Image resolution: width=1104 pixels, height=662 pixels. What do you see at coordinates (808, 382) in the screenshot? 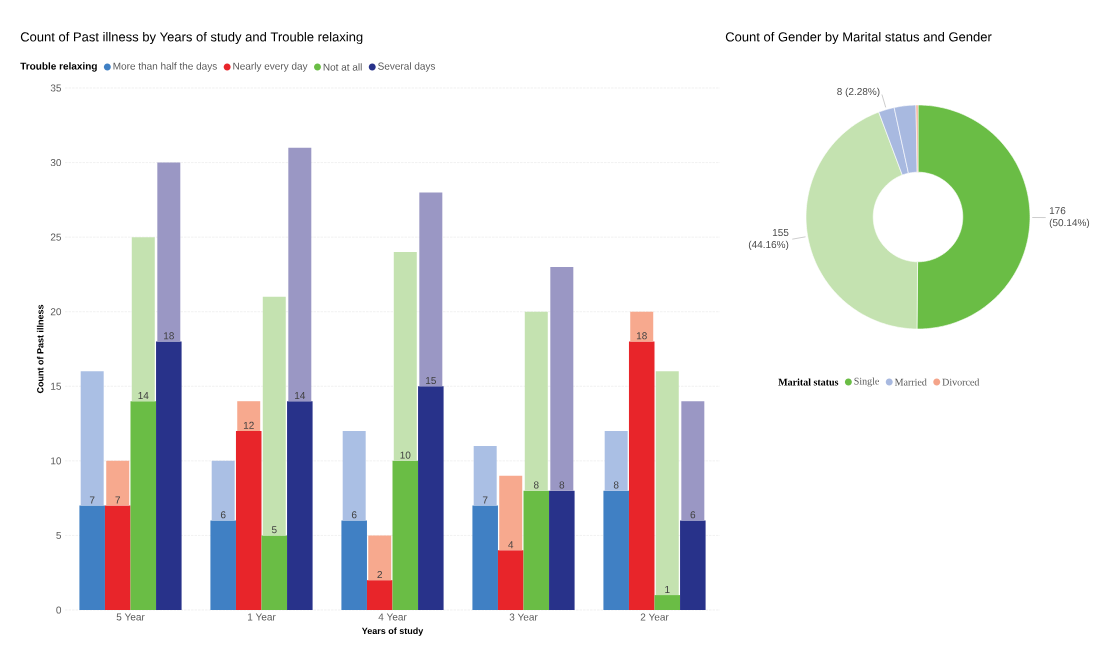
I see `legend-title: Marital status` at bounding box center [808, 382].